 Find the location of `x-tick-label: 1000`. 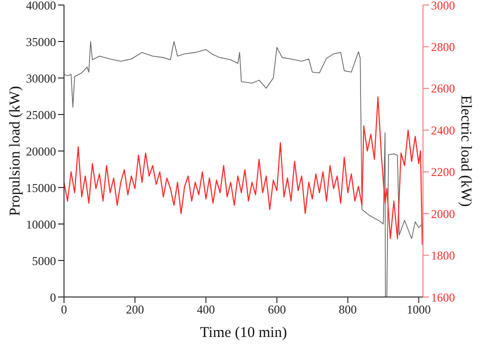

x-tick-label: 1000 is located at coordinates (418, 309).